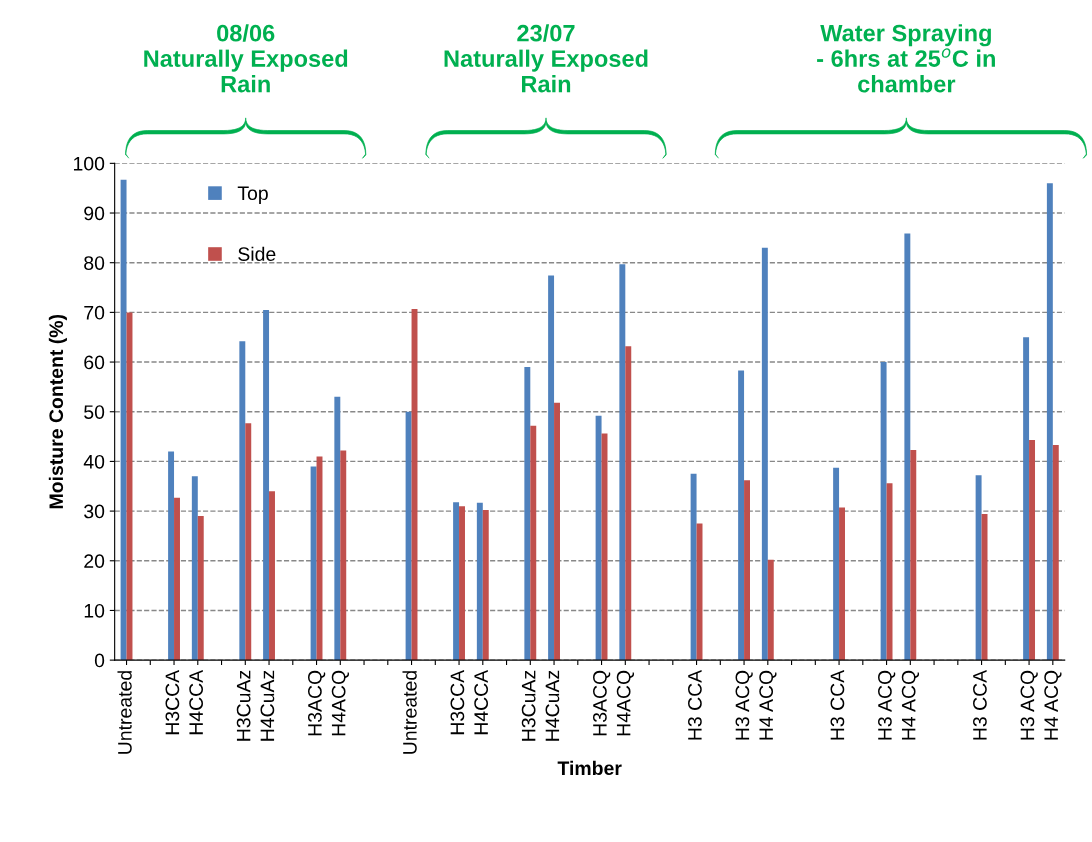 The image size is (1092, 842). What do you see at coordinates (94, 312) in the screenshot?
I see `y-tick-label: 70` at bounding box center [94, 312].